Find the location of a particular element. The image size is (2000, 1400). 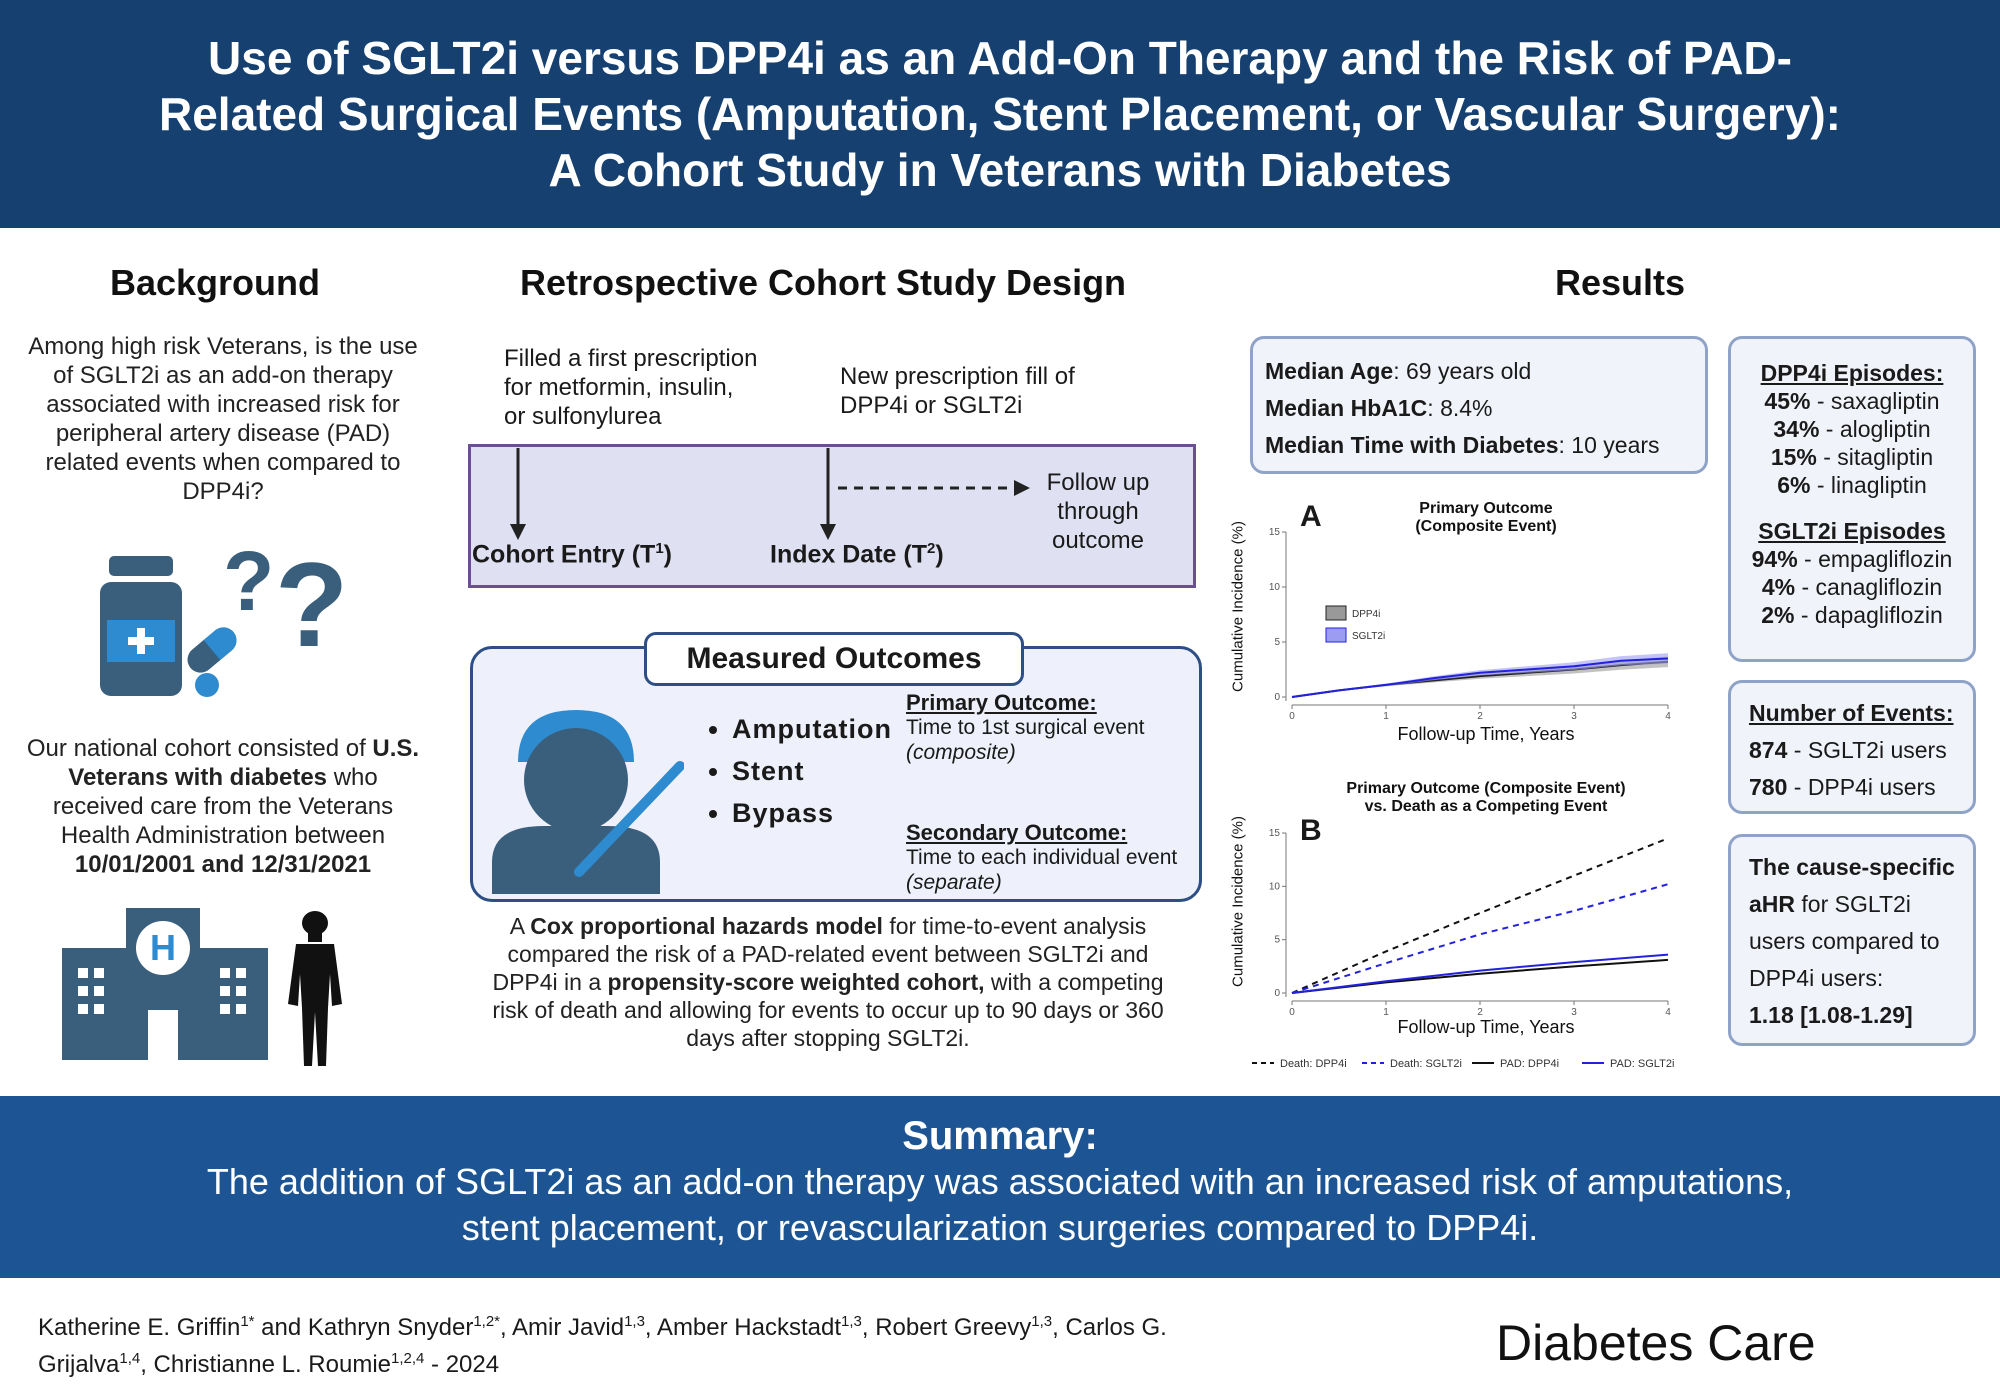

median-age: Median Age: 69 years old is located at coordinates (1398, 371).